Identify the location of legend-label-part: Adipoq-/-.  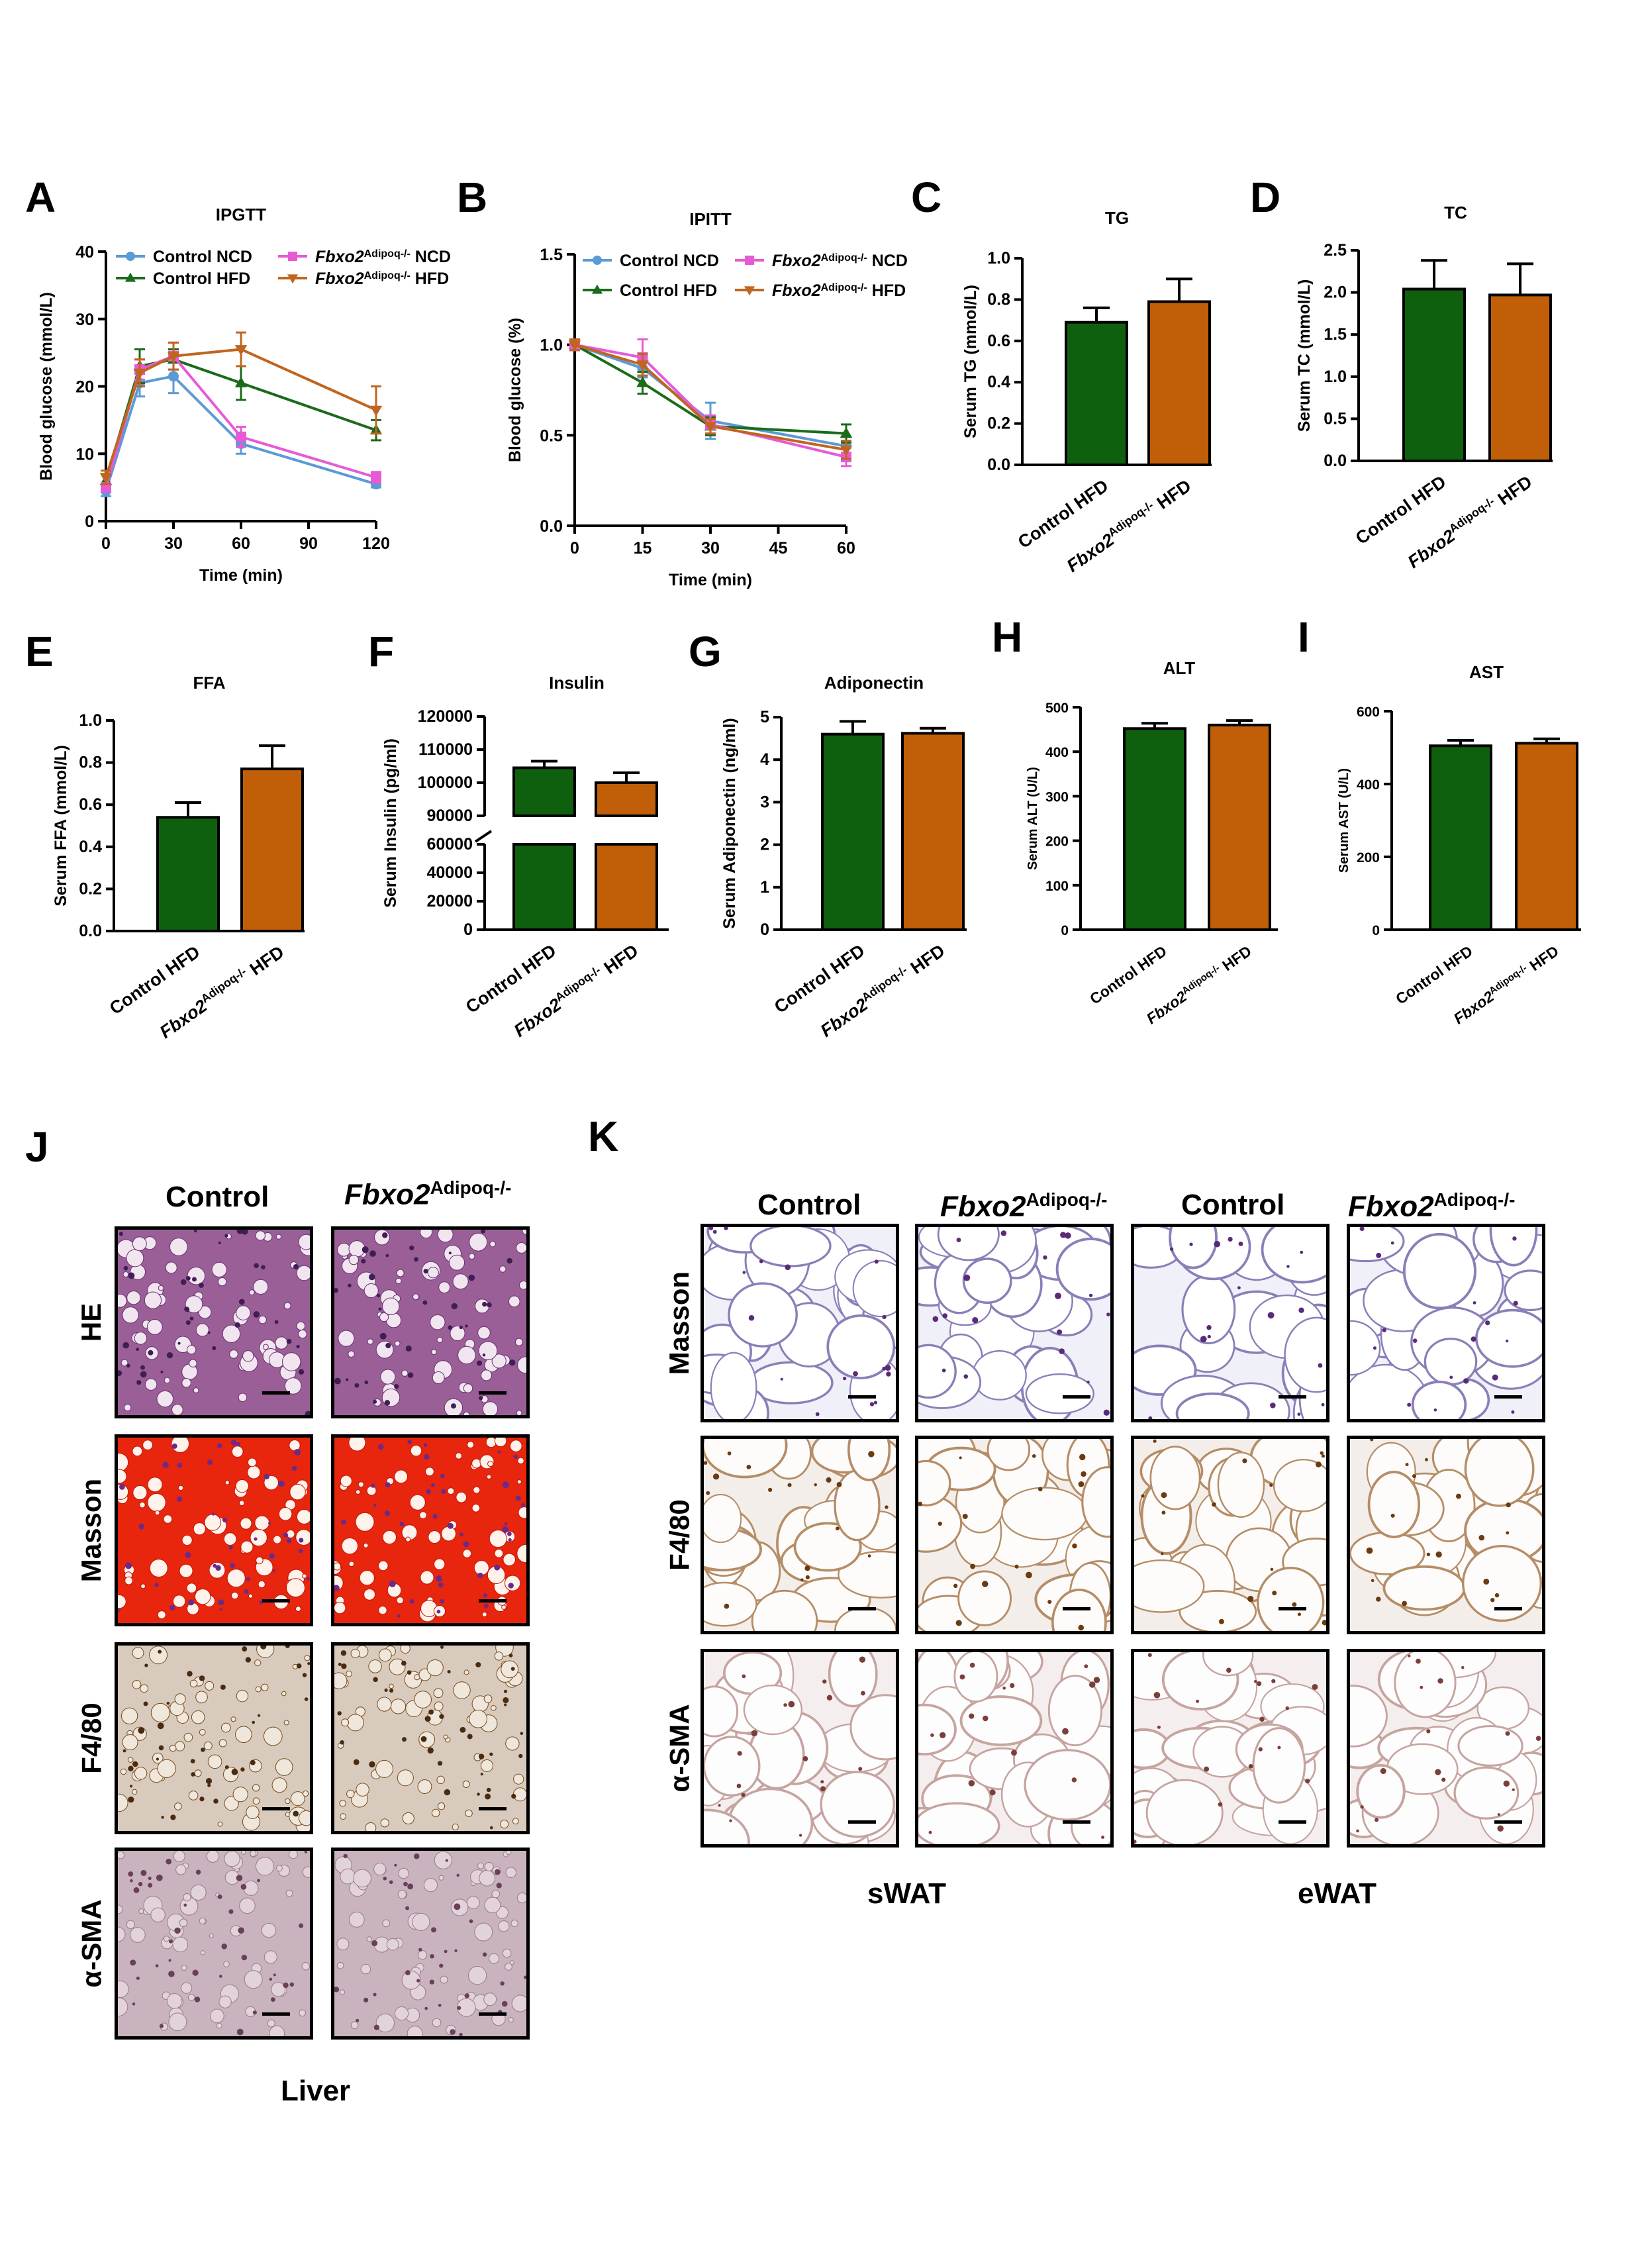
(387, 254).